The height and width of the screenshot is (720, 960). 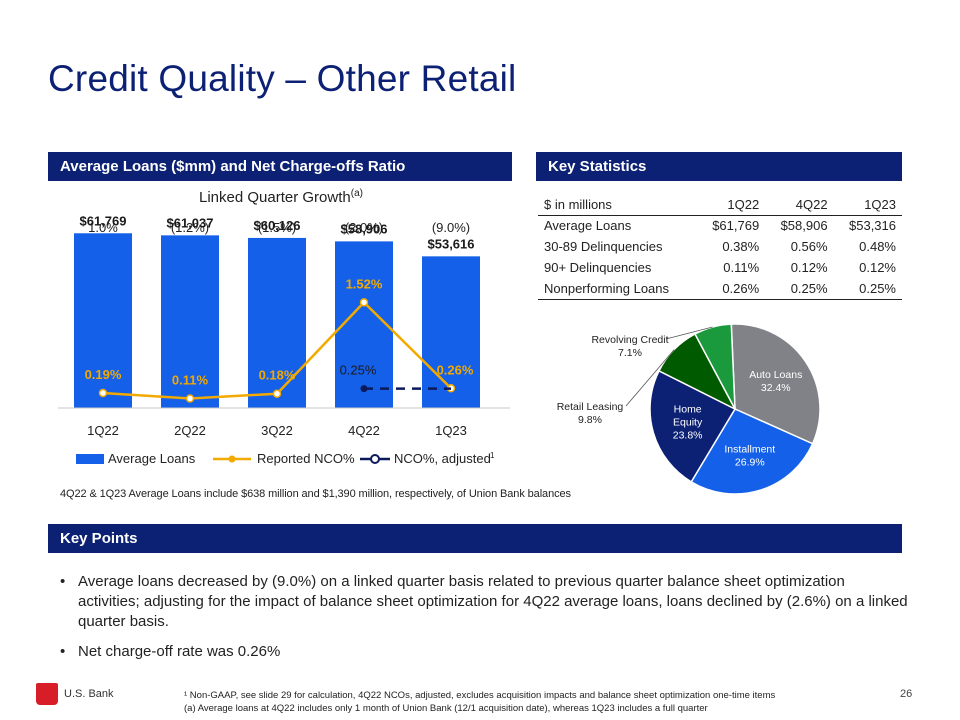 What do you see at coordinates (475, 538) in the screenshot?
I see `key-points-header: Key Points` at bounding box center [475, 538].